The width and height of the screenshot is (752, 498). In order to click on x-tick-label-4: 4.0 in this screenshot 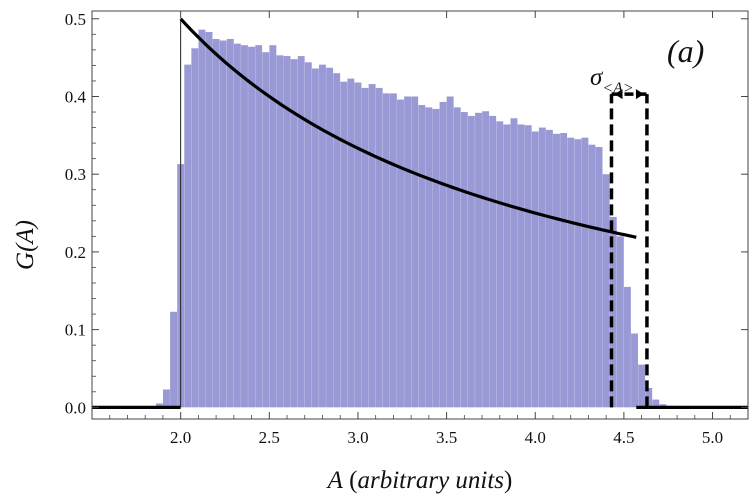, I will do `click(535, 437)`.